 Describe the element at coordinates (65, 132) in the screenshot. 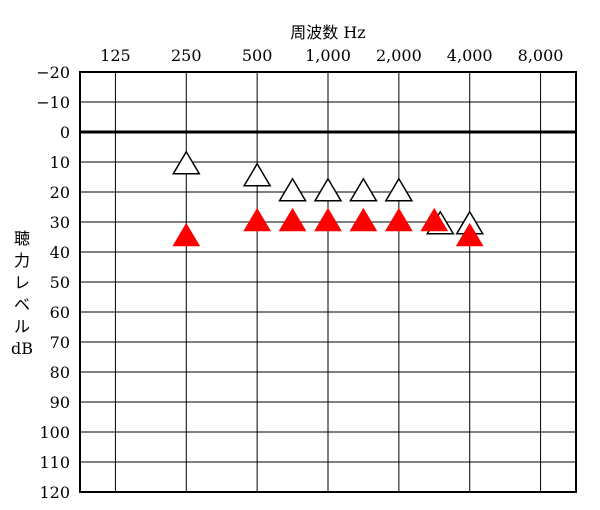

I see `y-tick-label: 0` at that location.